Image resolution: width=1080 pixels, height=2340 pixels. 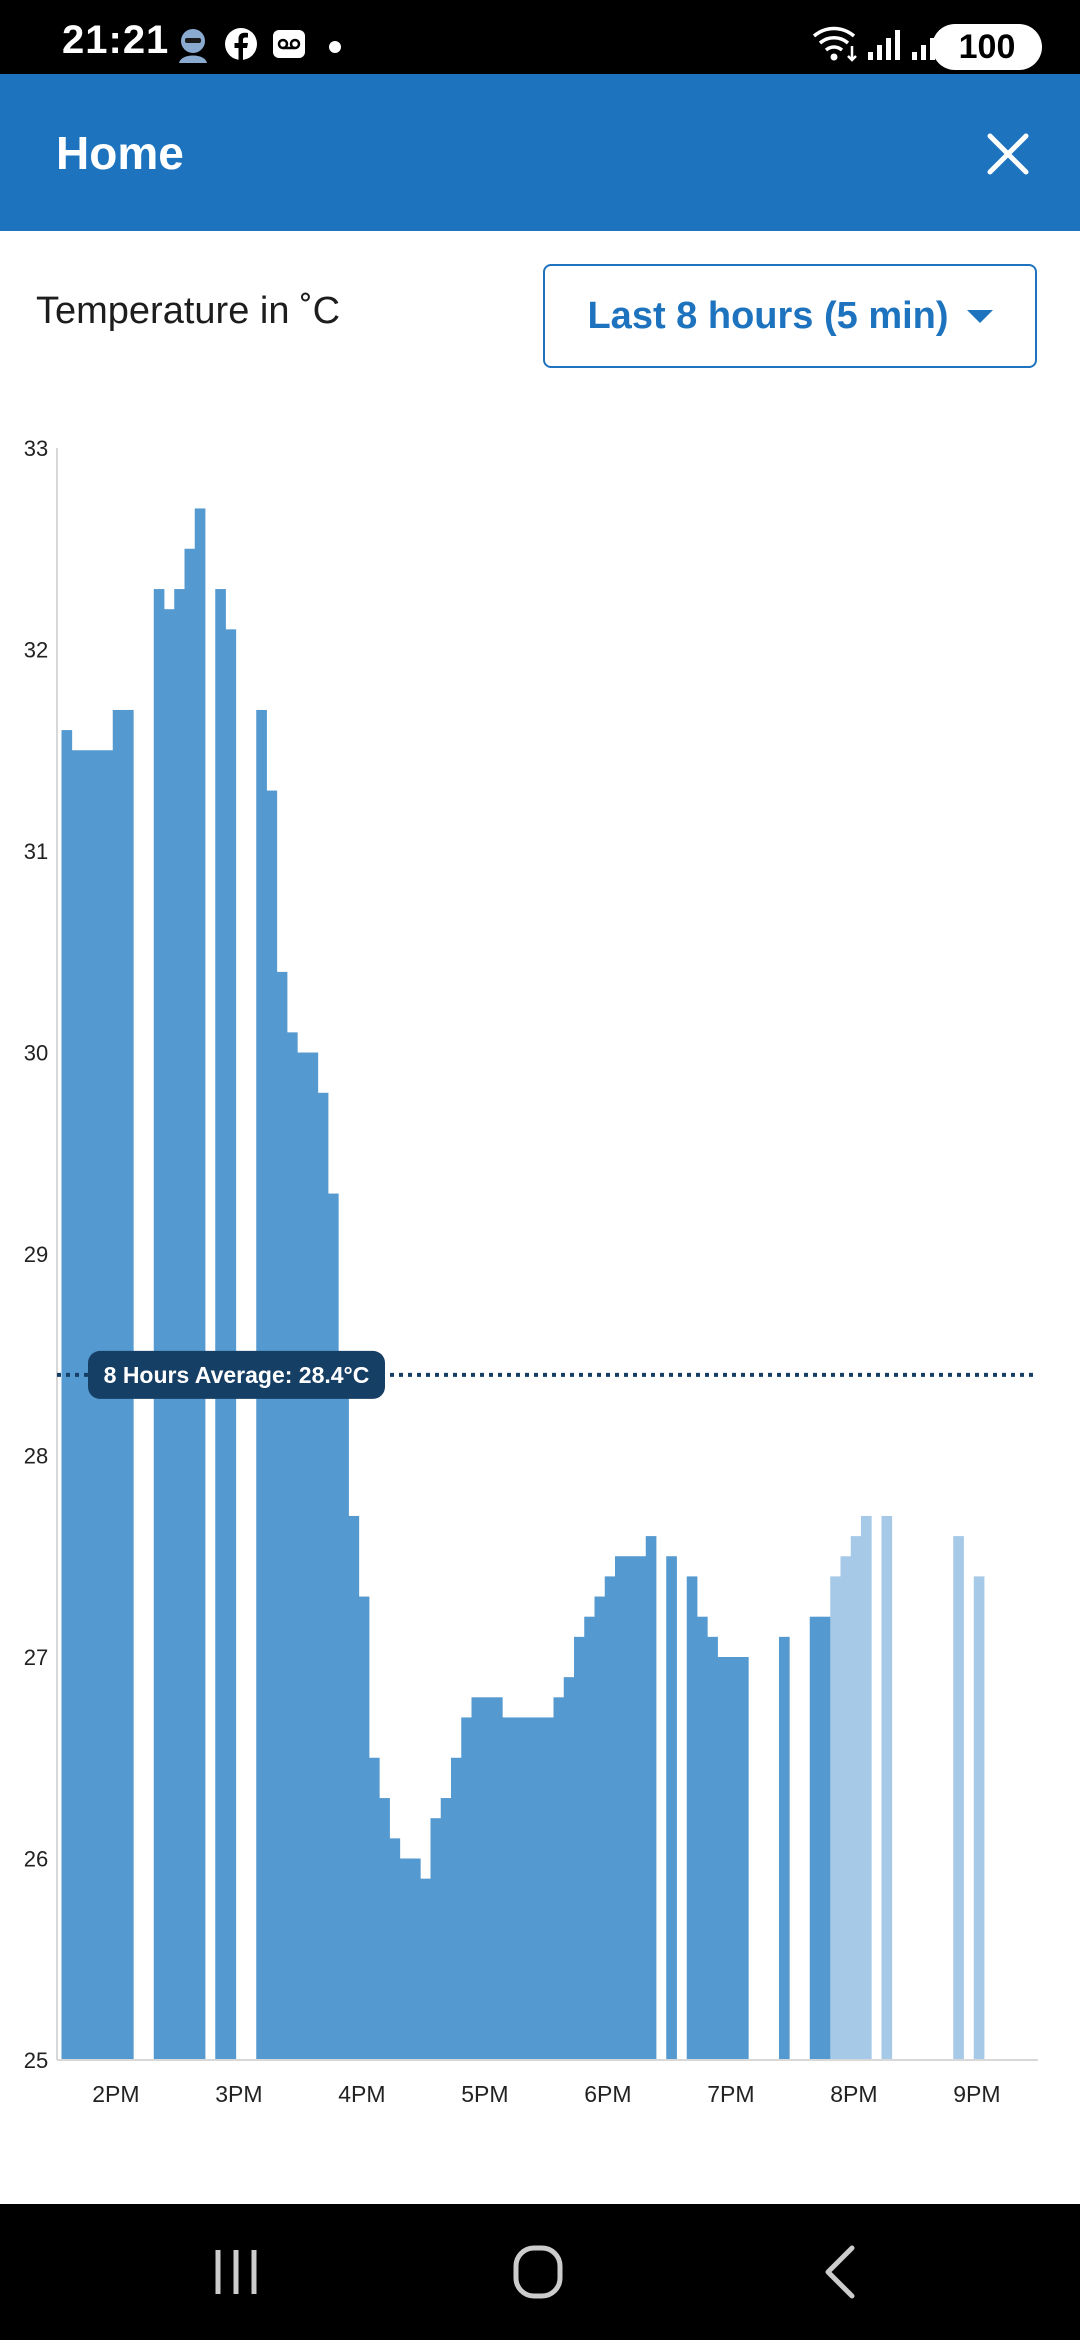 What do you see at coordinates (236, 2272) in the screenshot?
I see `recent-apps-icon` at bounding box center [236, 2272].